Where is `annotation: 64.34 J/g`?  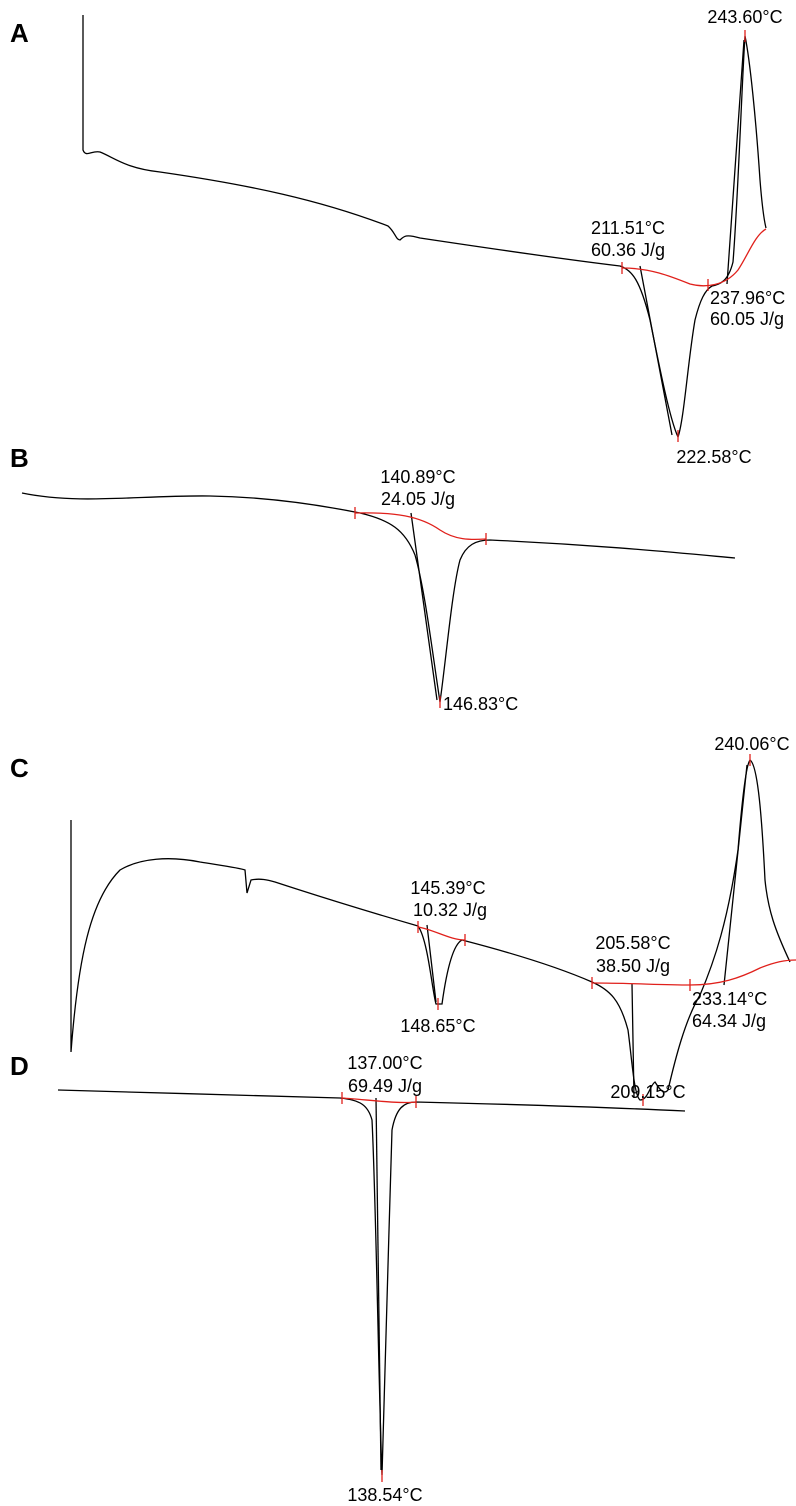 annotation: 64.34 J/g is located at coordinates (729, 1021).